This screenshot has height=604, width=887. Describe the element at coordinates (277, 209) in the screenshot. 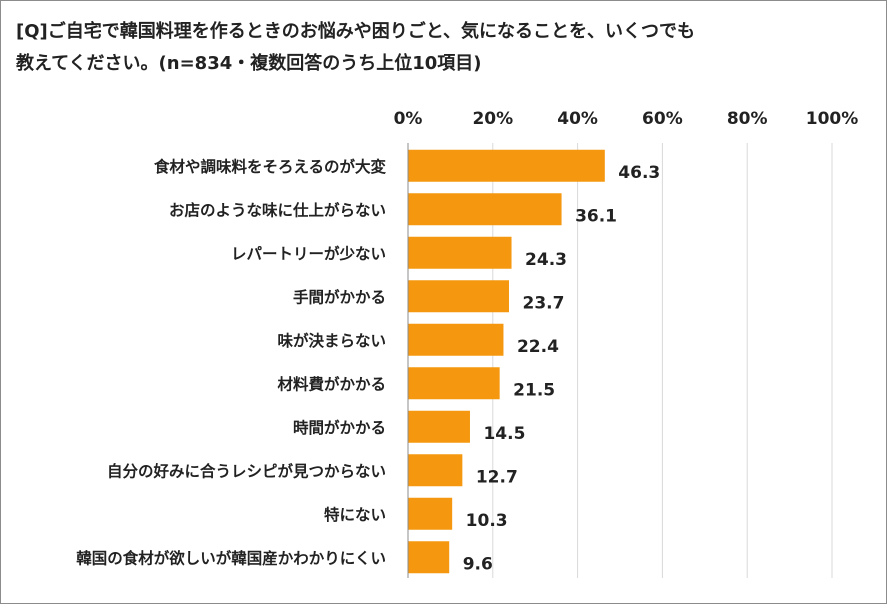

I see `category-label: お店のような味に仕上がらない` at that location.